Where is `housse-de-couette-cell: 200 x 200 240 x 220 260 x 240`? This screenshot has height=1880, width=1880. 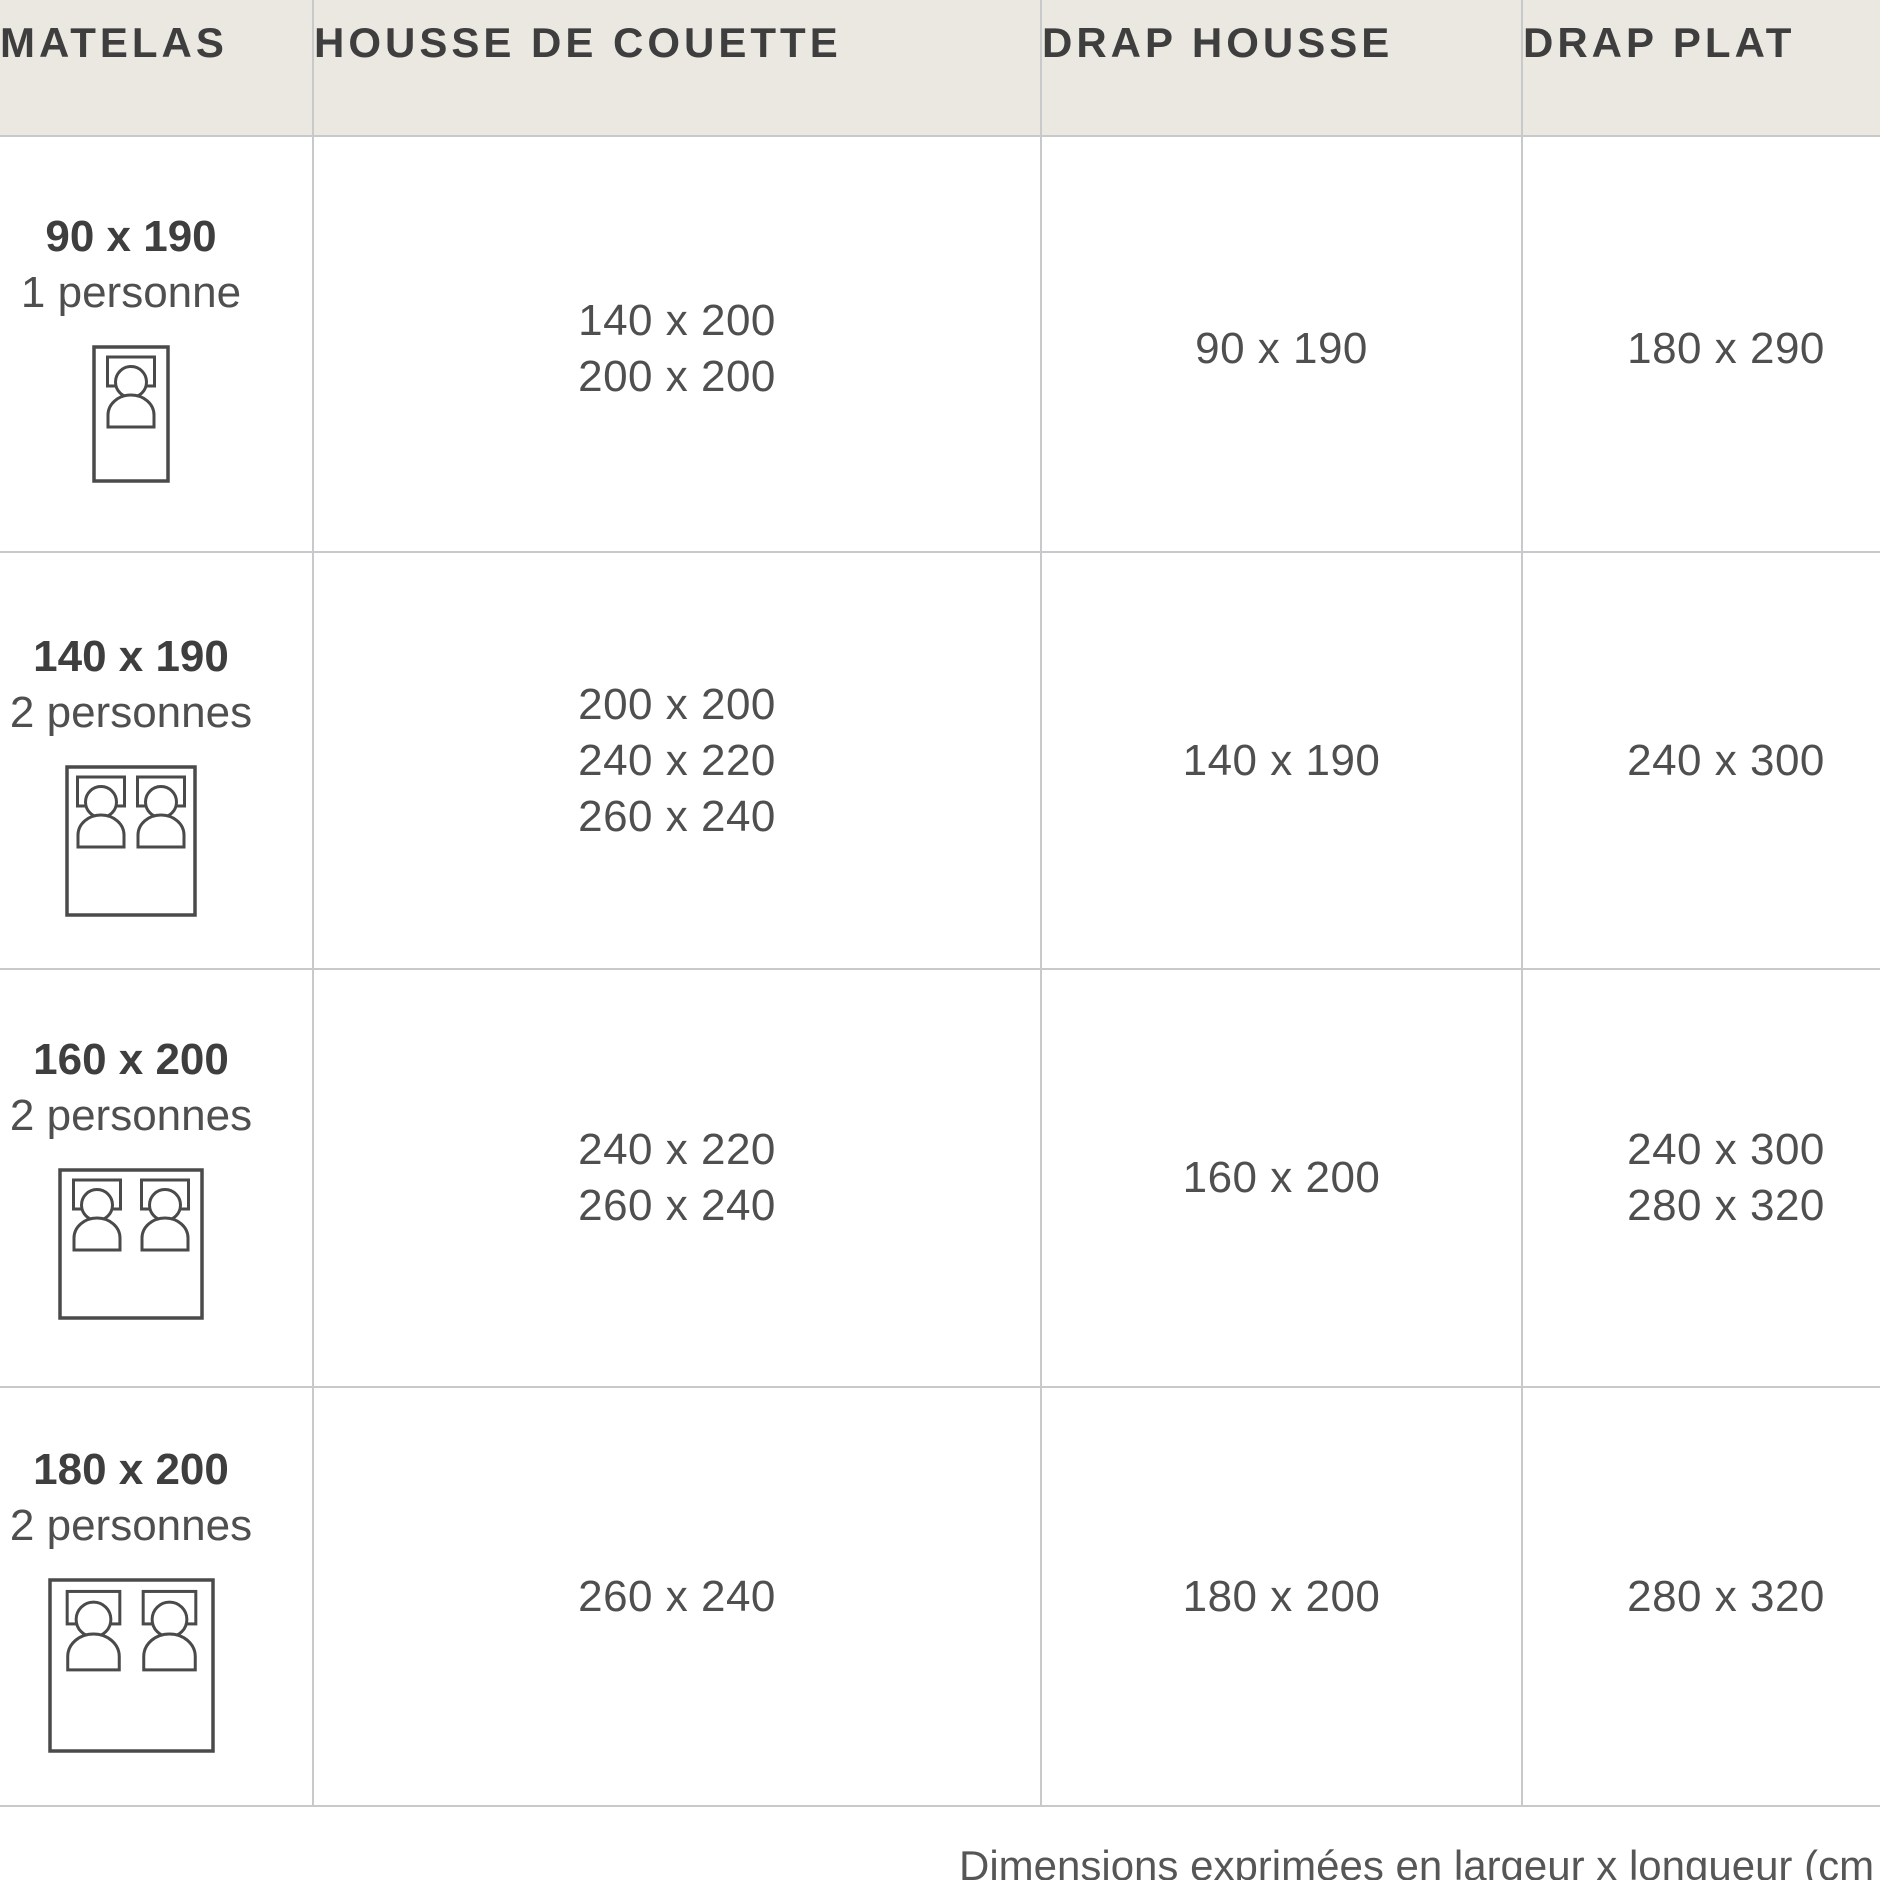
housse-de-couette-cell: 200 x 200 240 x 220 260 x 240 is located at coordinates (676, 761).